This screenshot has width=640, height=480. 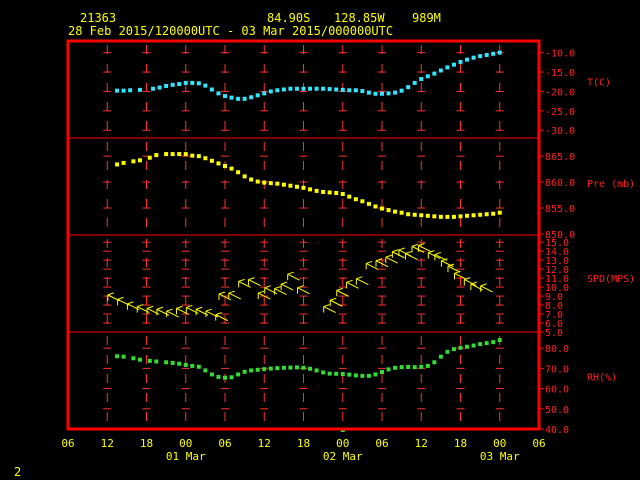 What do you see at coordinates (560, 209) in the screenshot?
I see `y-tick-label: 855.0` at bounding box center [560, 209].